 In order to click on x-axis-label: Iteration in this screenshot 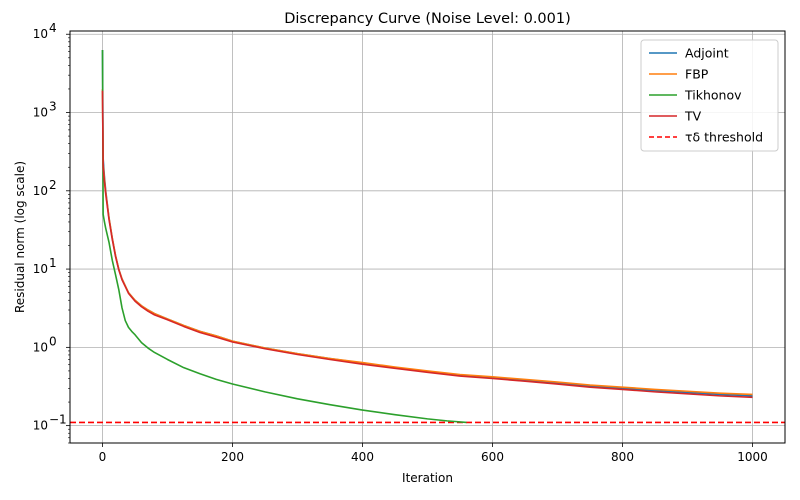, I will do `click(427, 478)`.